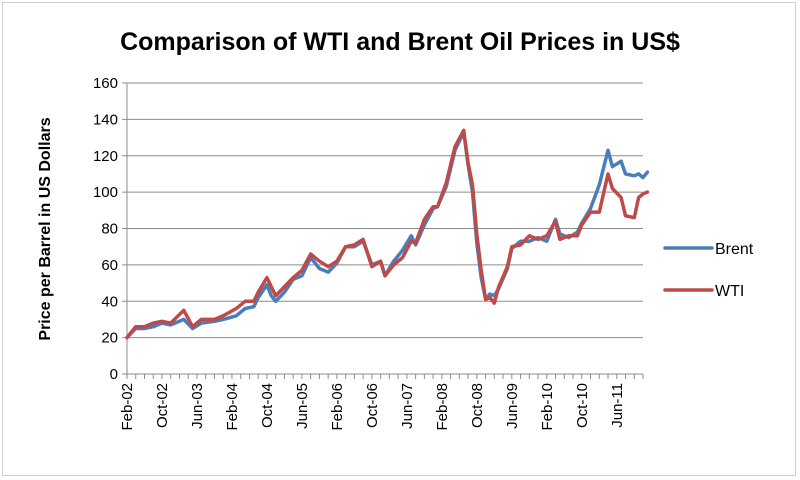 The height and width of the screenshot is (480, 800). What do you see at coordinates (114, 374) in the screenshot?
I see `y-tick-label: 0` at bounding box center [114, 374].